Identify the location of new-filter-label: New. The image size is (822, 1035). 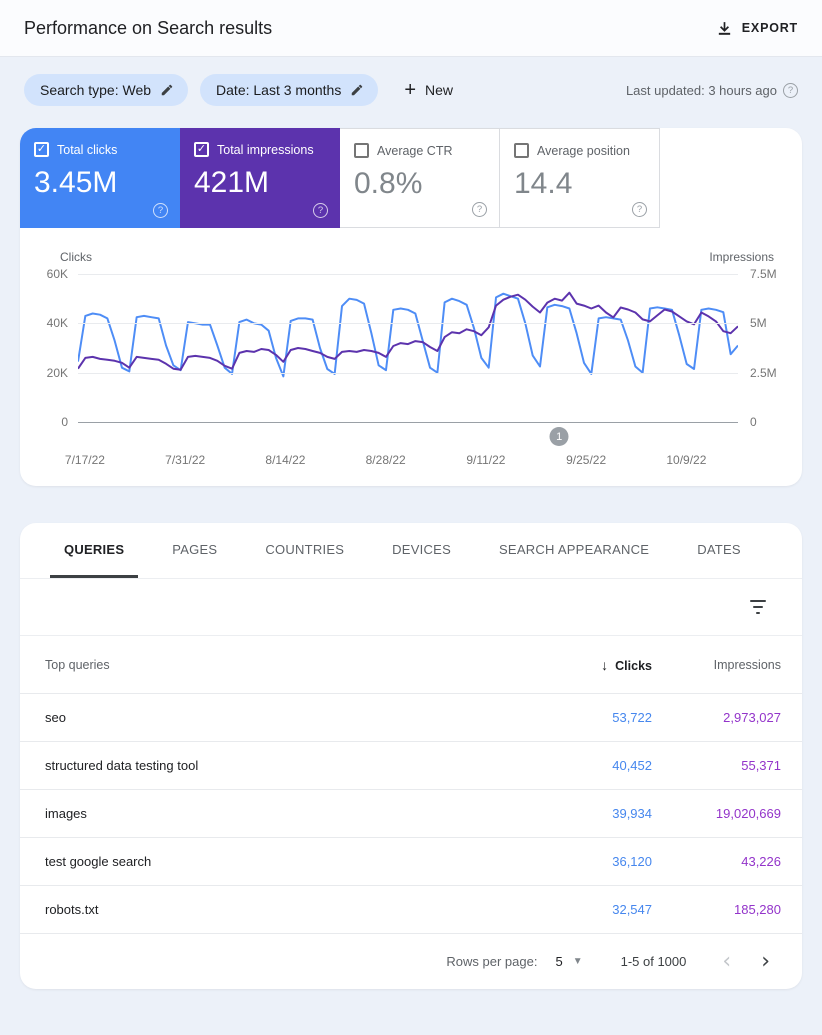
(439, 90).